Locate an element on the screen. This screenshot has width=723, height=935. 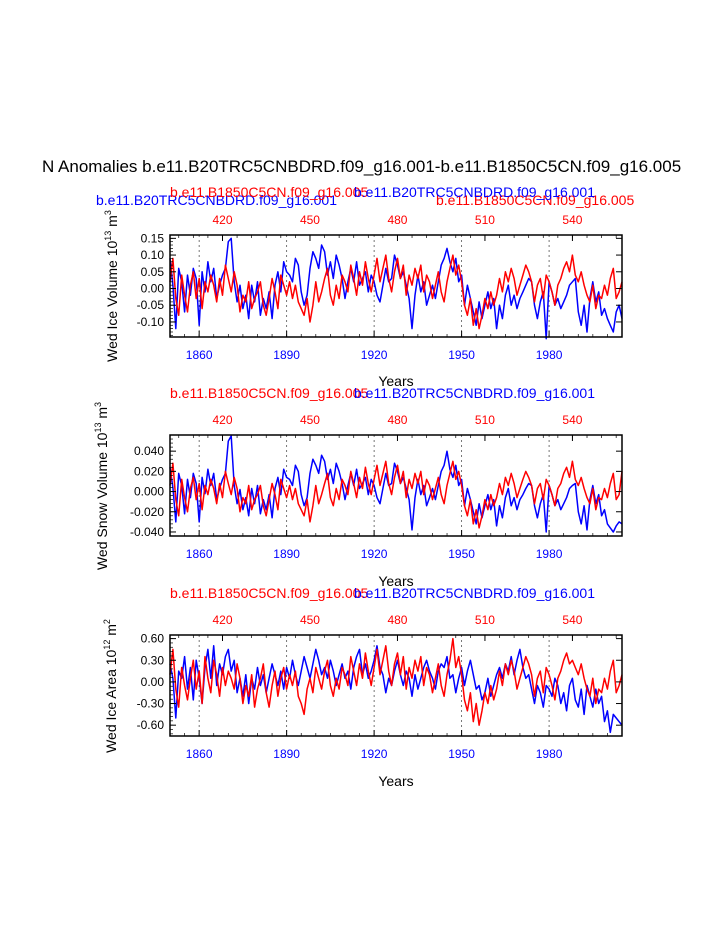
panel-ice-area-series-b1850c5cn-line is located at coordinates (396, 681).